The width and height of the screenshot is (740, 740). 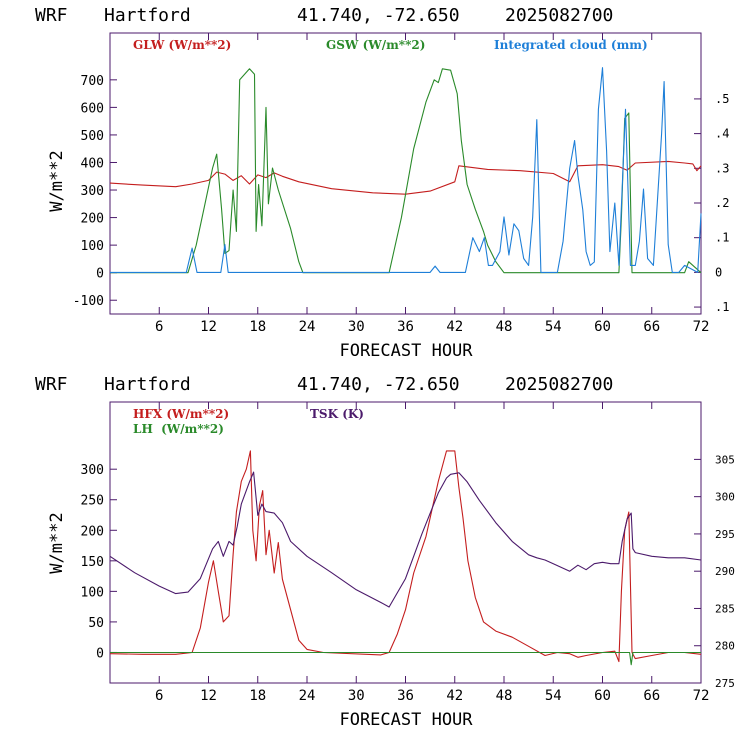 I want to click on legend-item-lh: LH (W/m**2), so click(x=178, y=429).